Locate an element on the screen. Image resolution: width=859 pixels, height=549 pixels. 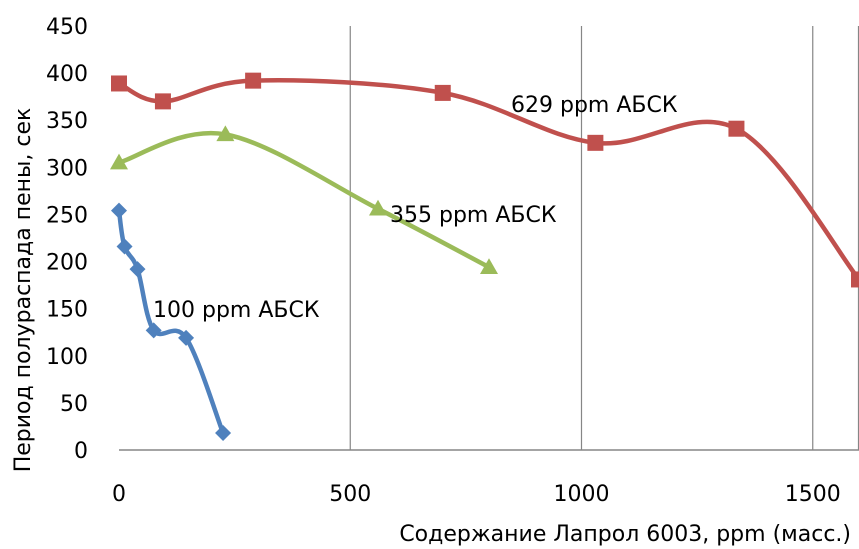
x-tick-label: 1000 is located at coordinates (582, 494).